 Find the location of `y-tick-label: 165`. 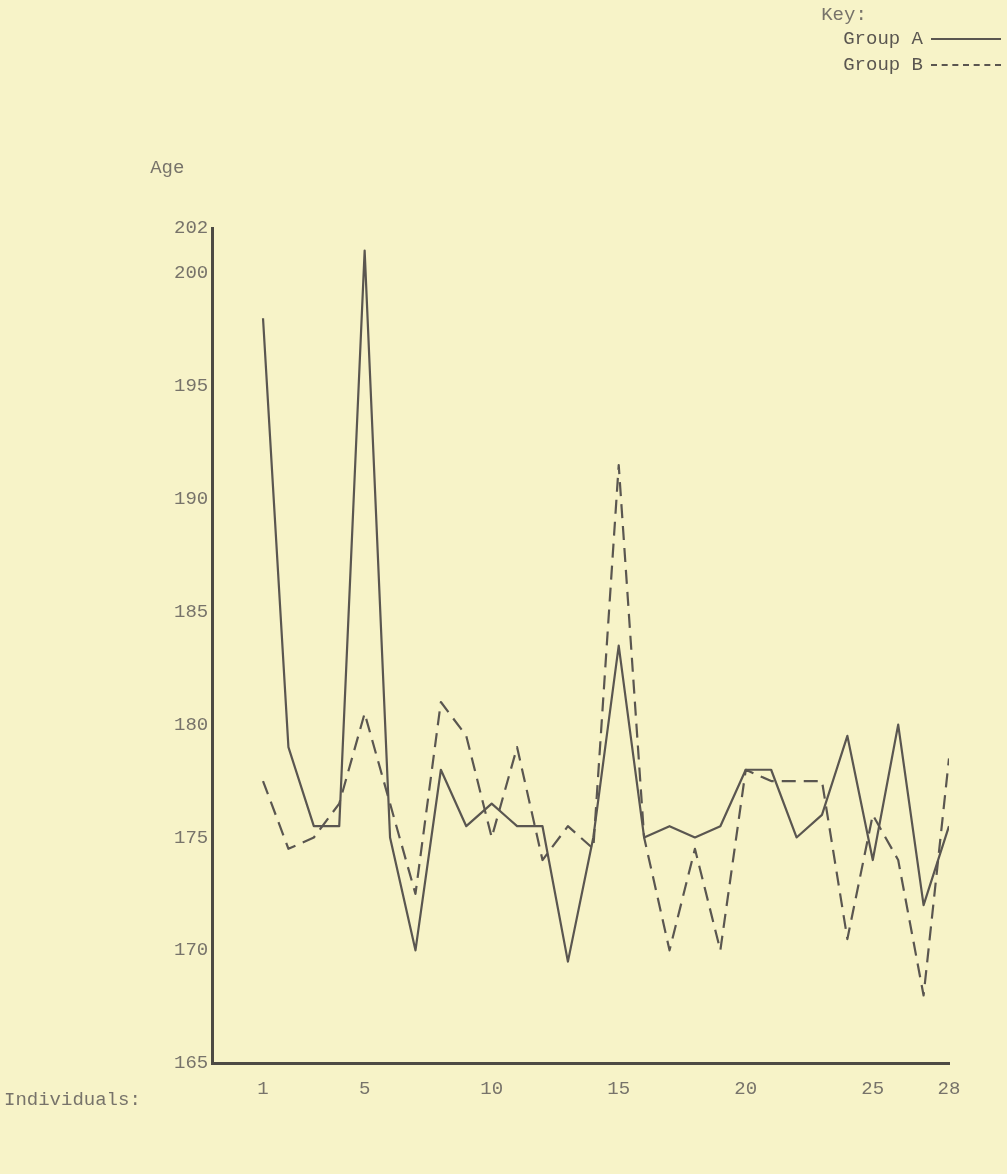

y-tick-label: 165 is located at coordinates (191, 1063).